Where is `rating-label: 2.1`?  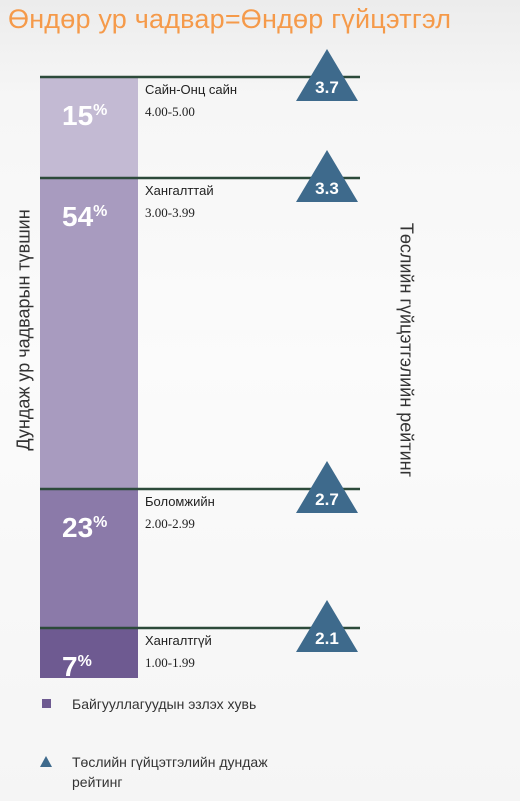 rating-label: 2.1 is located at coordinates (327, 638).